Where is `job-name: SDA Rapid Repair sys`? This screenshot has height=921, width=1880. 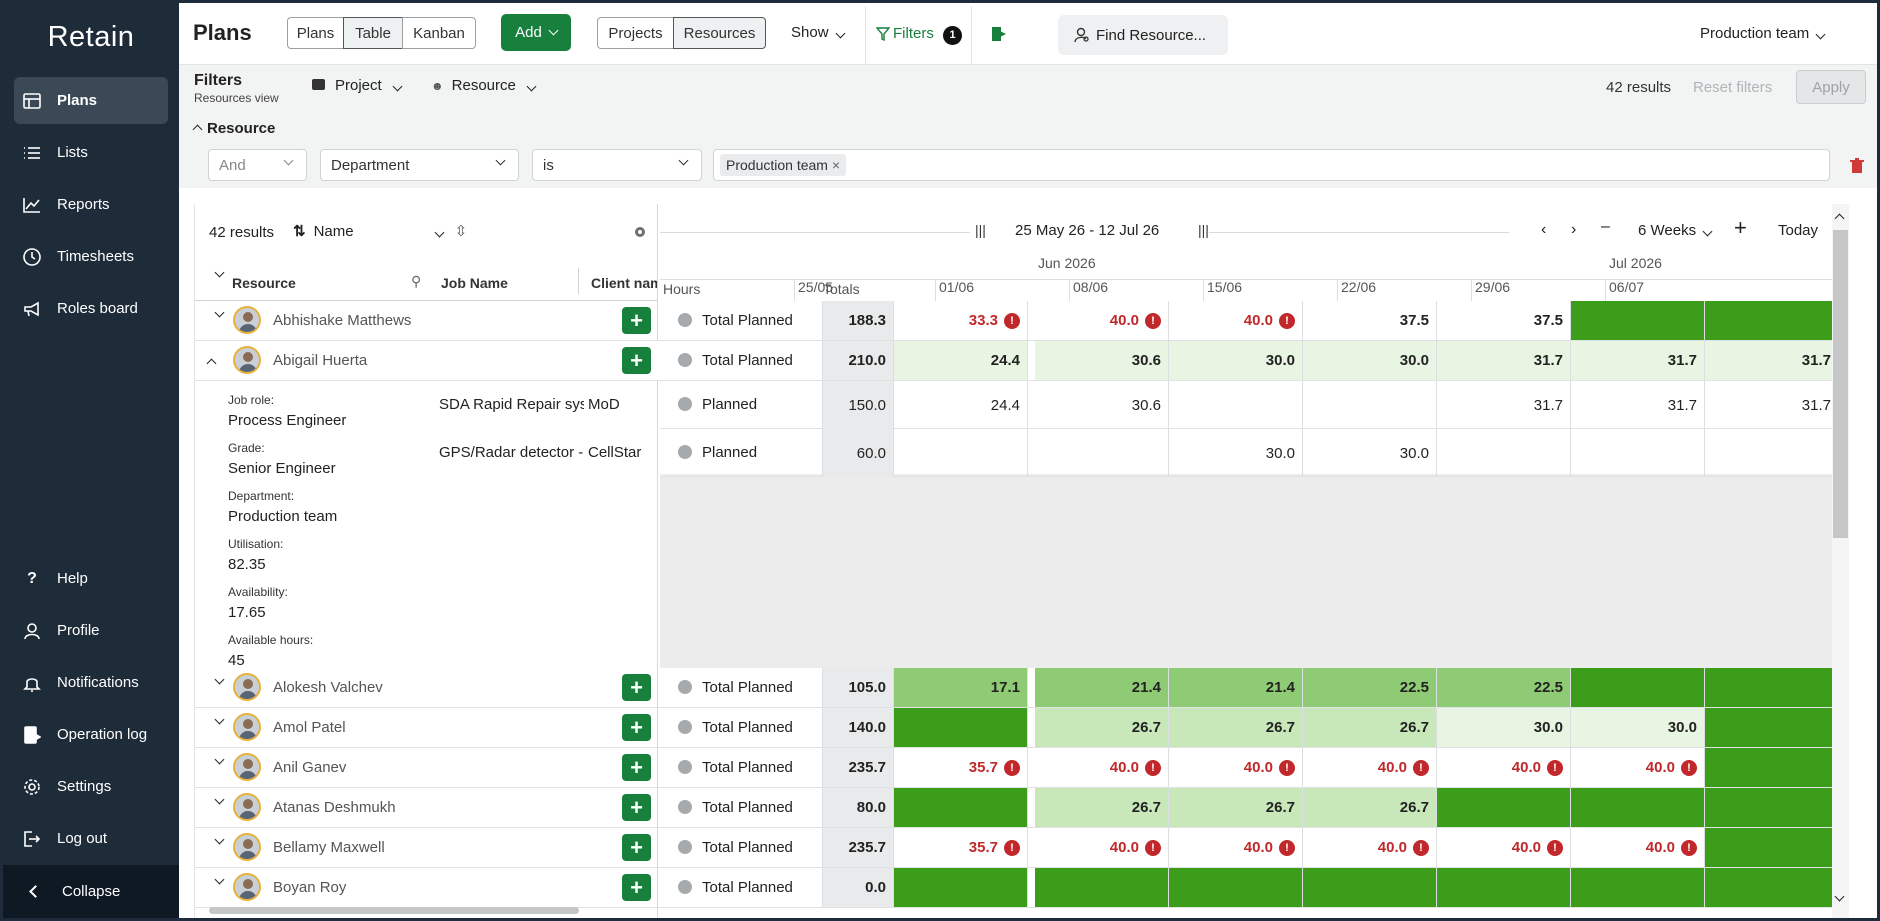 job-name: SDA Rapid Repair sys is located at coordinates (511, 404).